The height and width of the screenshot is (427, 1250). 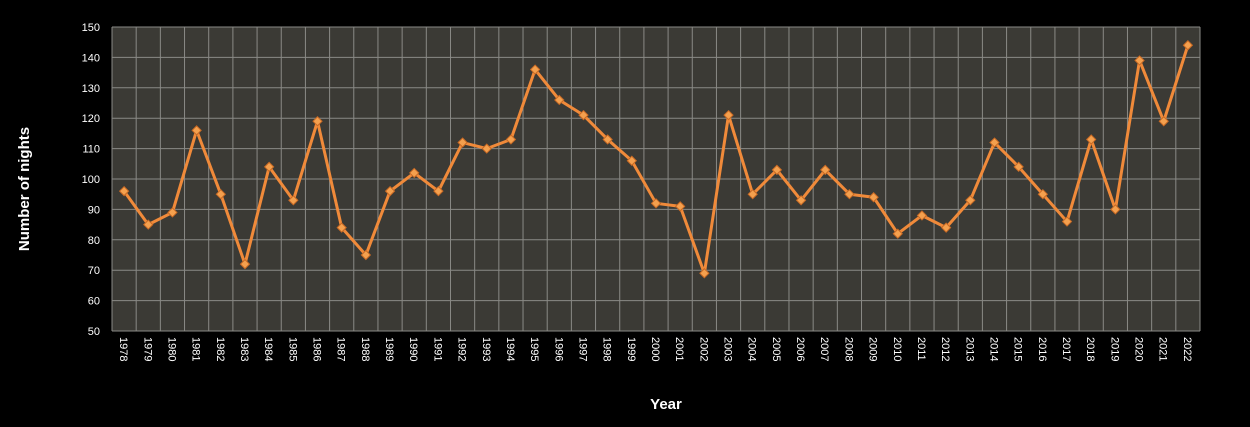 What do you see at coordinates (582, 349) in the screenshot?
I see `x-tick-label: 1997` at bounding box center [582, 349].